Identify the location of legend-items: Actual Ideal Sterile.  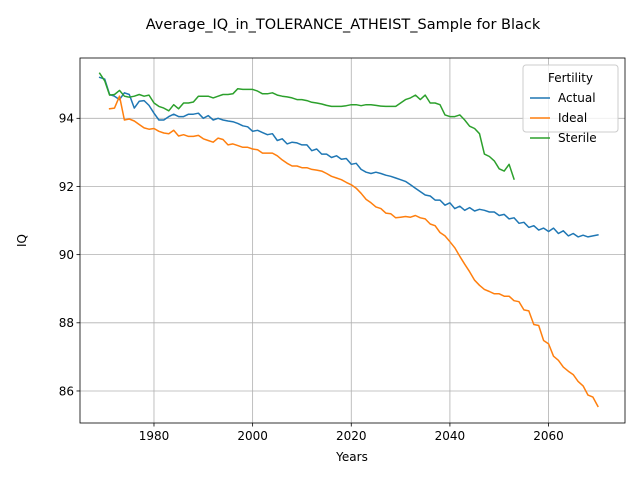
(563, 118).